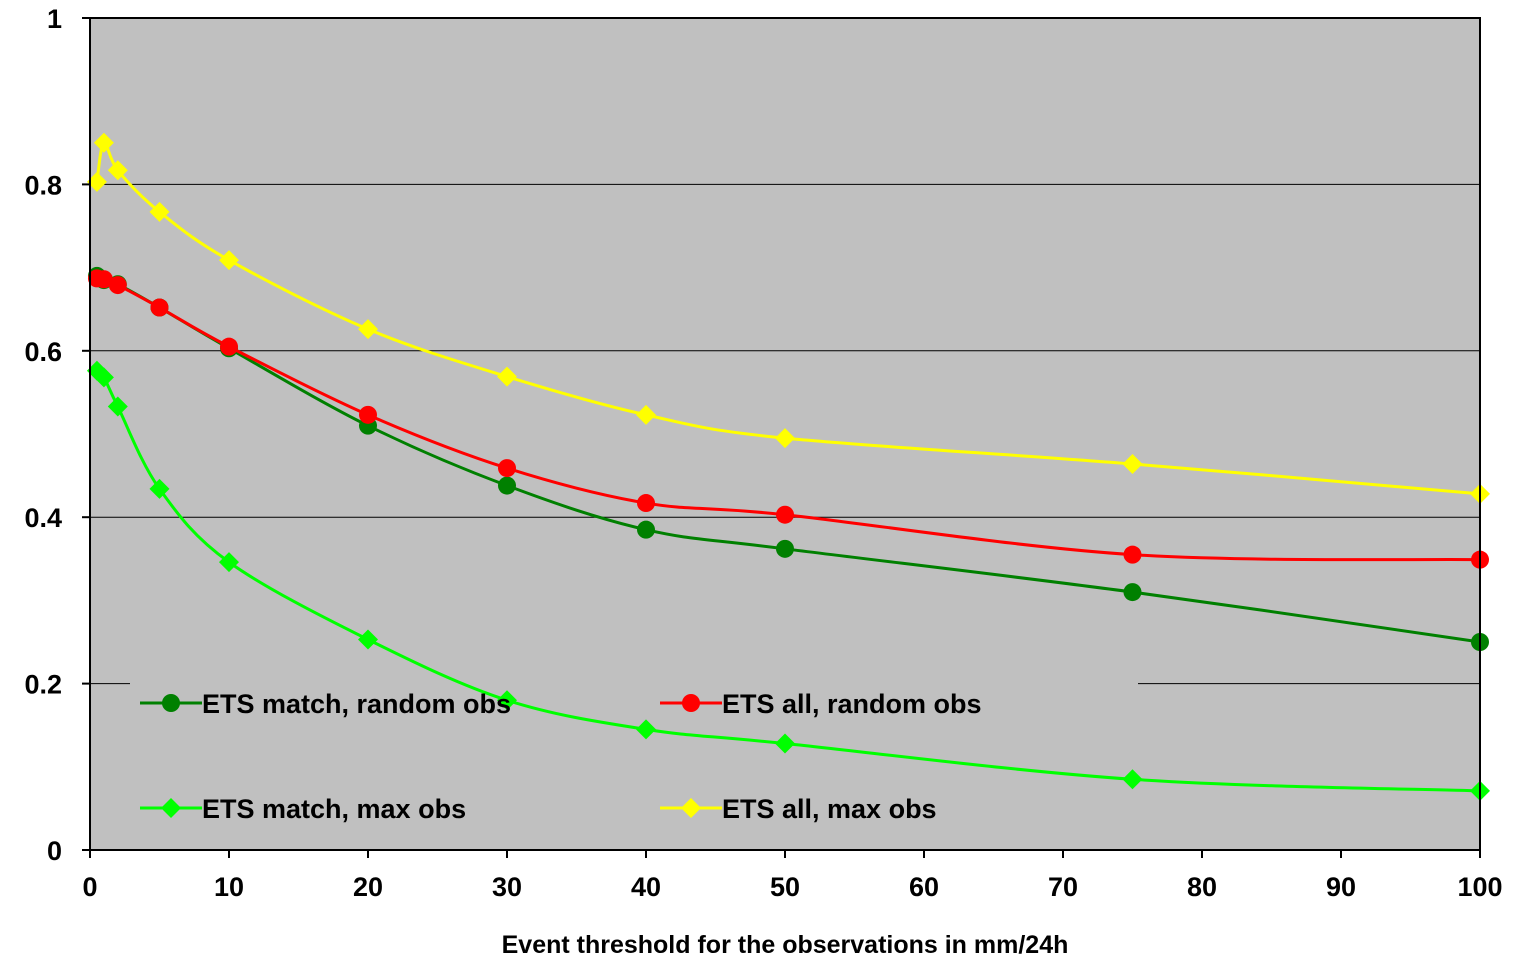  I want to click on y-tick-label: 0.2, so click(43, 685).